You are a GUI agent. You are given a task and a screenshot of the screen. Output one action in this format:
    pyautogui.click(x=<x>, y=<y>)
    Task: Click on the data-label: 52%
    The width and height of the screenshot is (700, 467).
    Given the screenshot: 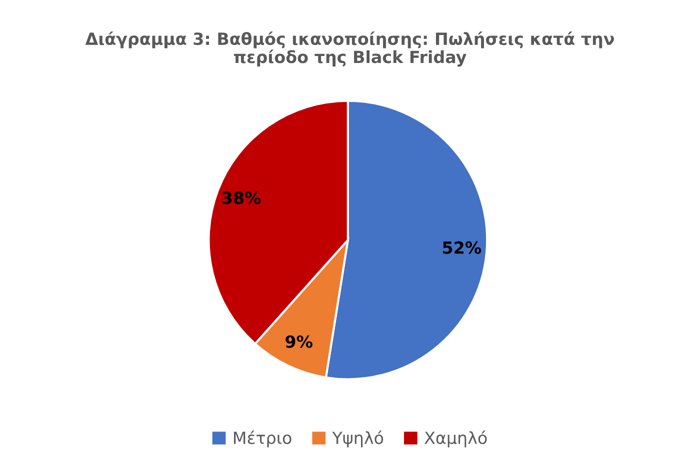 What is the action you would take?
    pyautogui.click(x=462, y=247)
    